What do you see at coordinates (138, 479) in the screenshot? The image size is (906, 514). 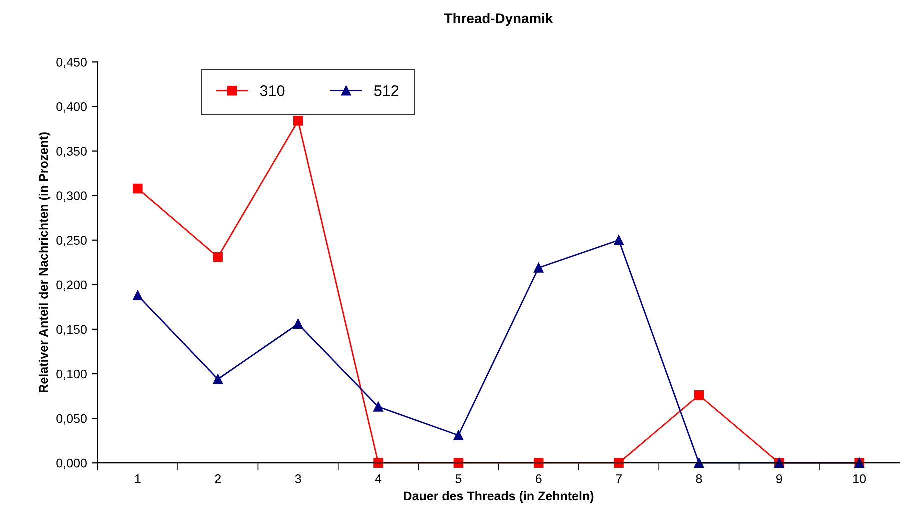 I see `x-tick-label: 1` at bounding box center [138, 479].